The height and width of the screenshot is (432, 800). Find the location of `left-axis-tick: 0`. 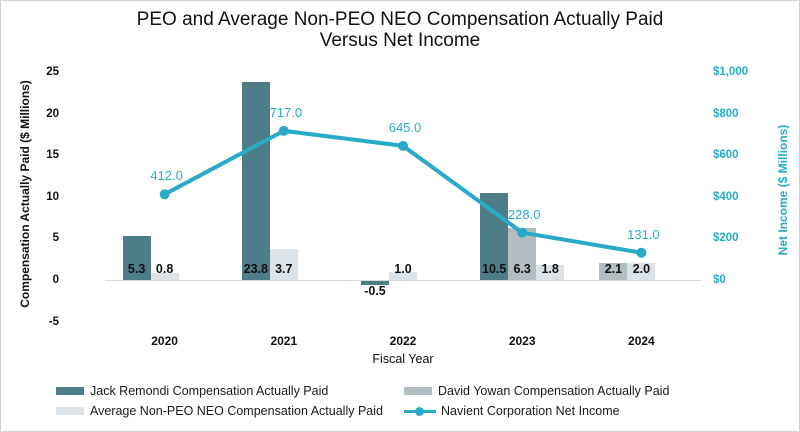

left-axis-tick: 0 is located at coordinates (55, 280).